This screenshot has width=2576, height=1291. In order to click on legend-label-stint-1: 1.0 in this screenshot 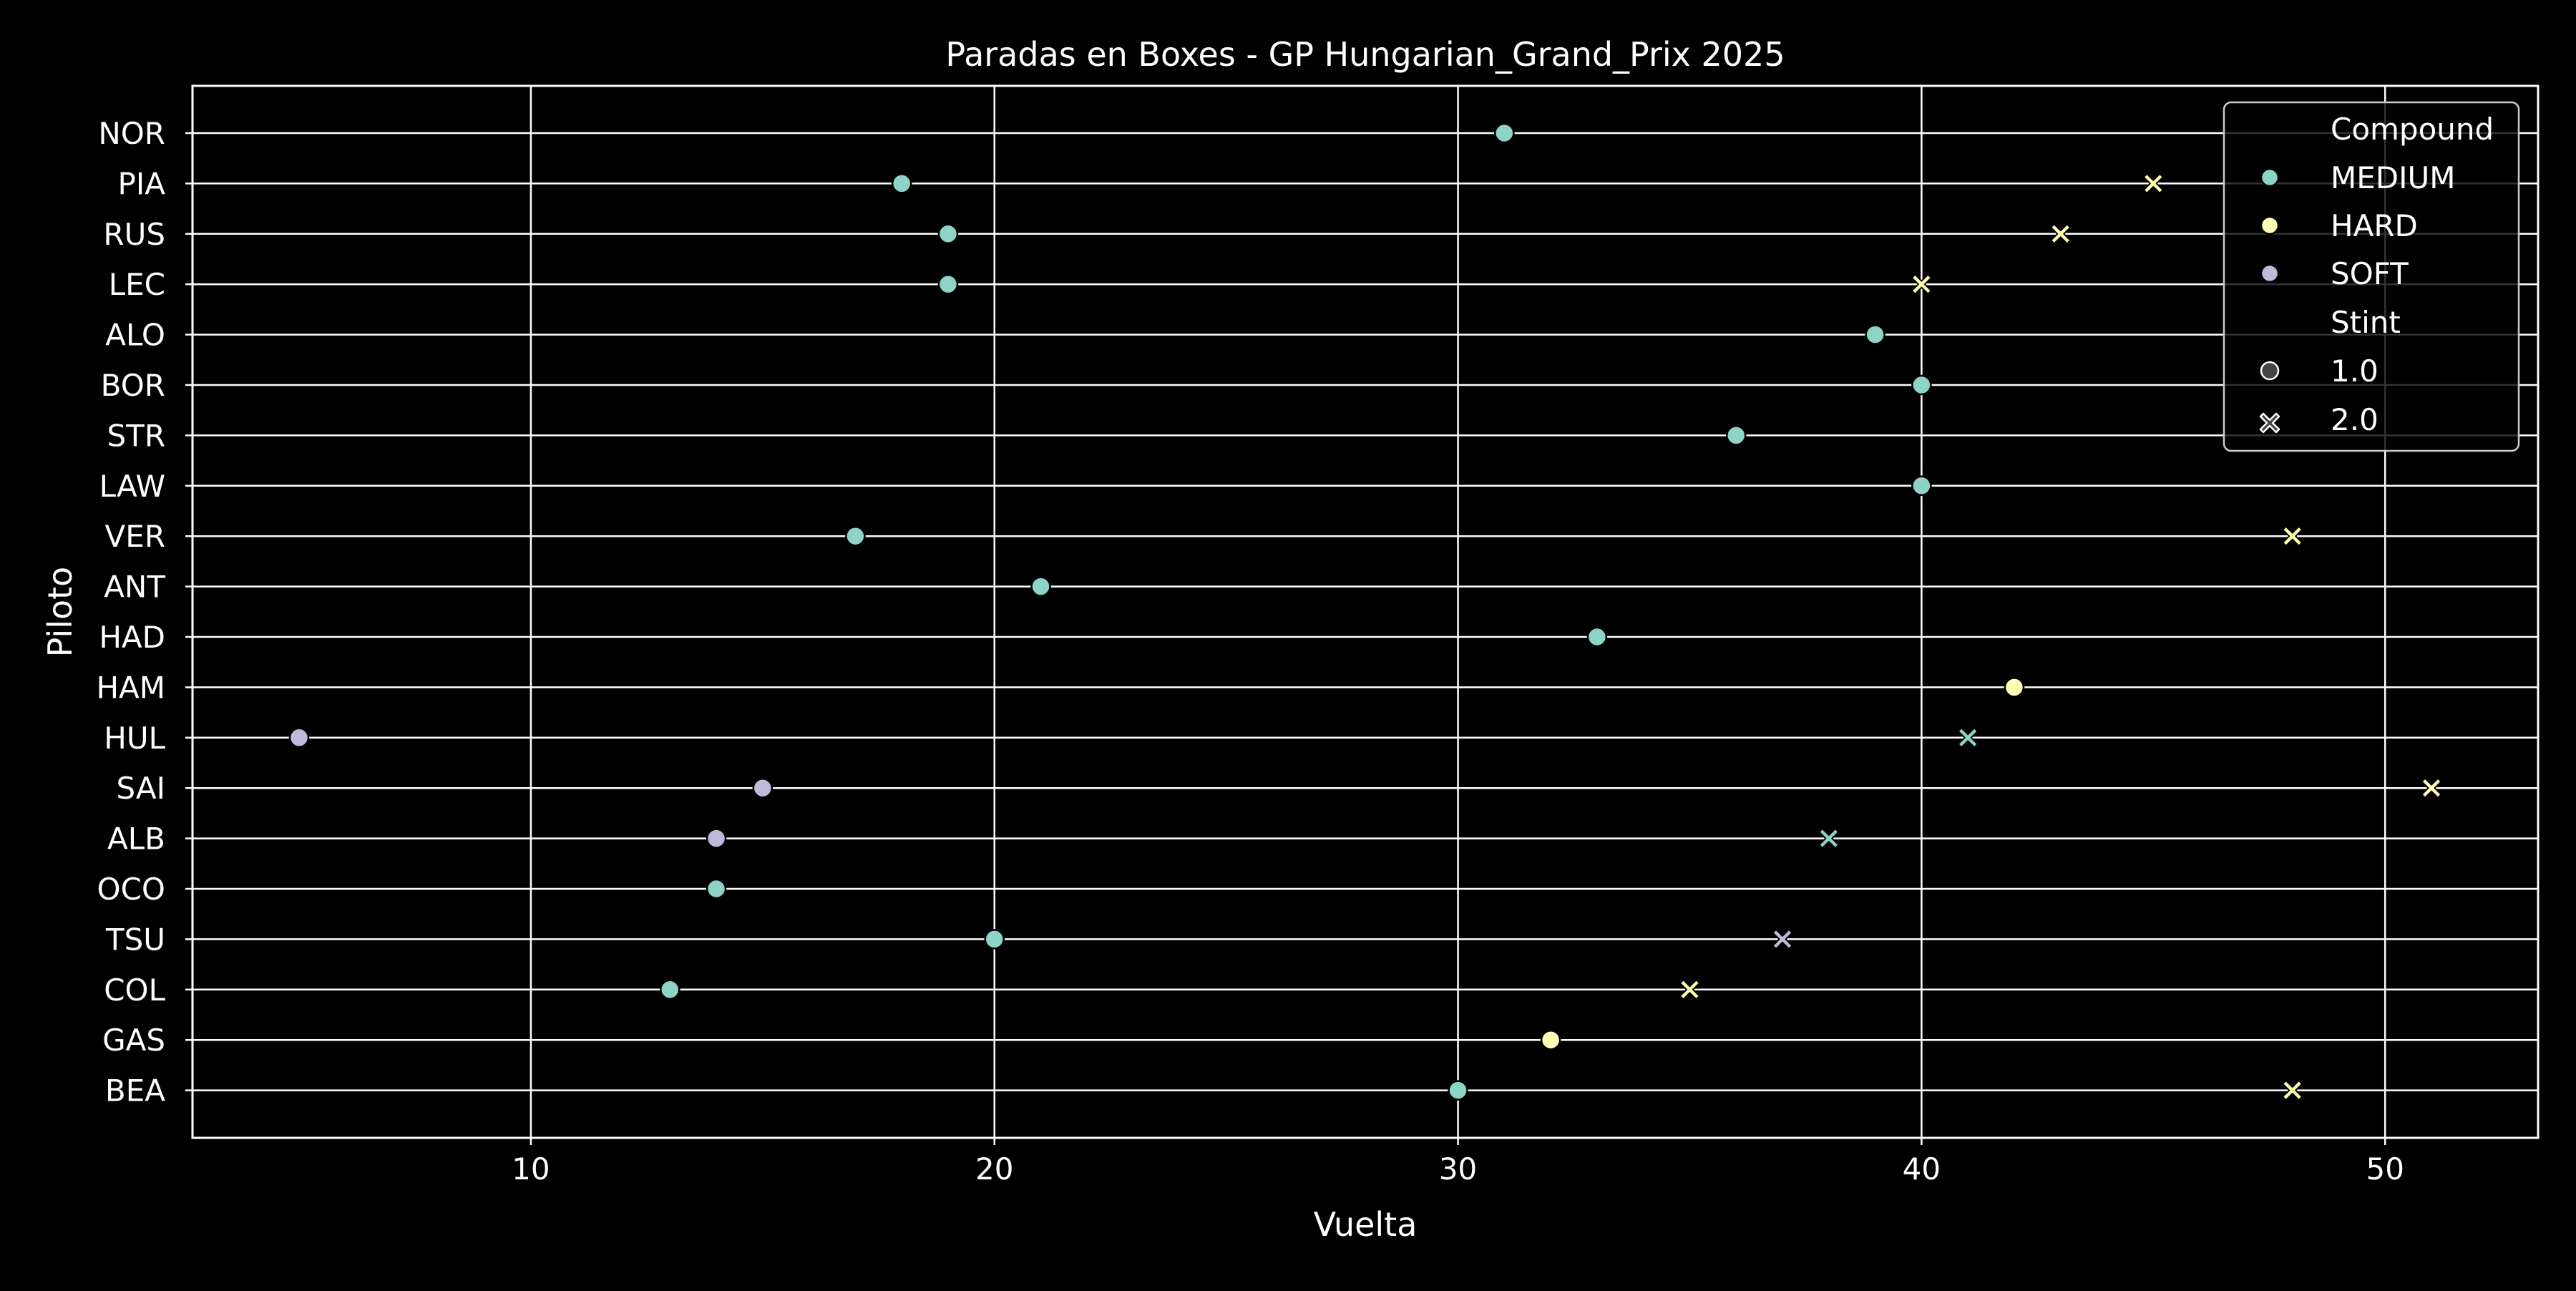, I will do `click(2355, 371)`.